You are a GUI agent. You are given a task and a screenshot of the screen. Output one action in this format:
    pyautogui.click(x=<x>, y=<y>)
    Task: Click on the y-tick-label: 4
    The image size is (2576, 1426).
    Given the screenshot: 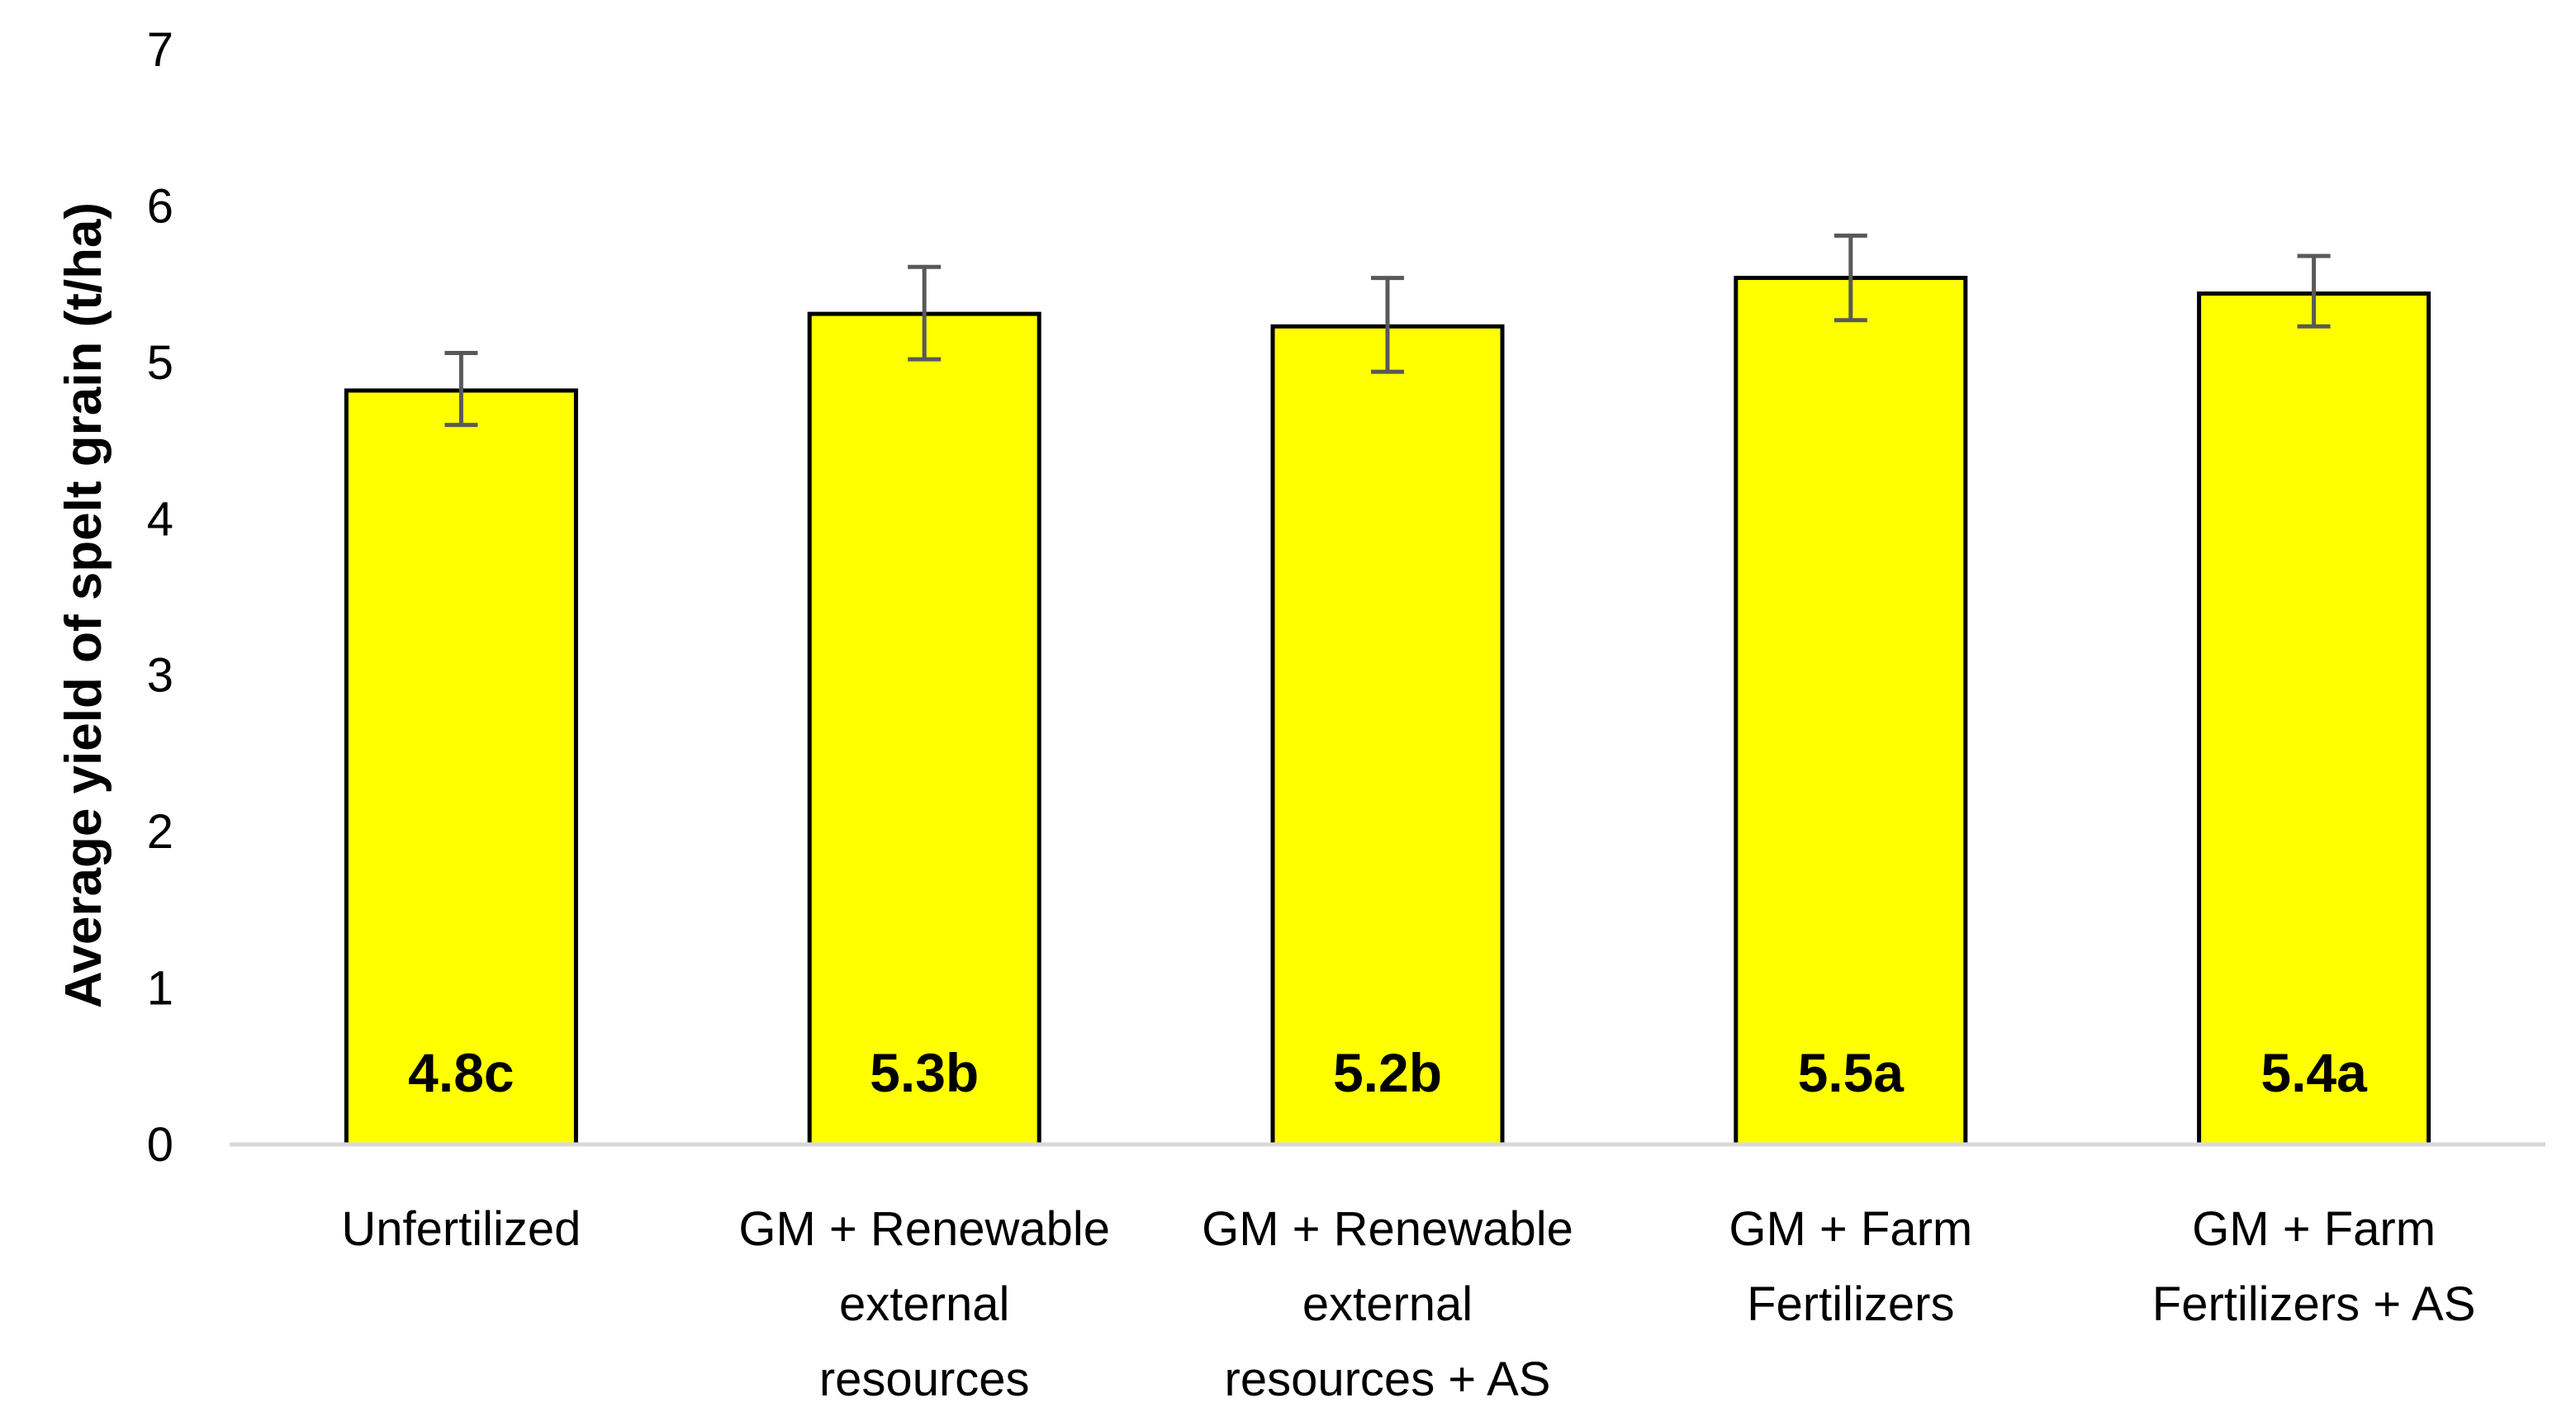 What is the action you would take?
    pyautogui.click(x=160, y=519)
    